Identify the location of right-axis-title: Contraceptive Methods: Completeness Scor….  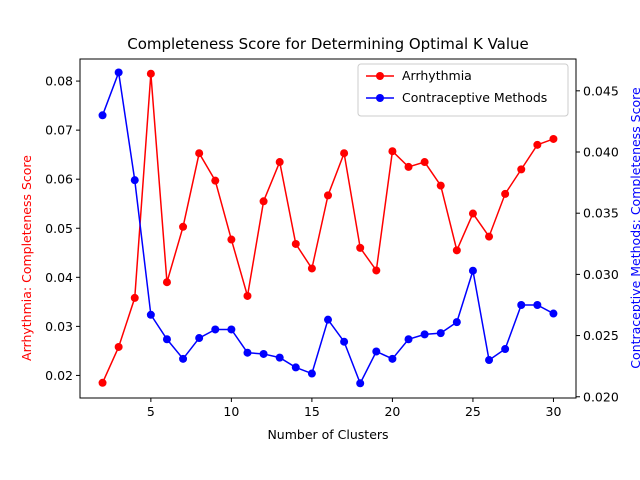
(634, 228).